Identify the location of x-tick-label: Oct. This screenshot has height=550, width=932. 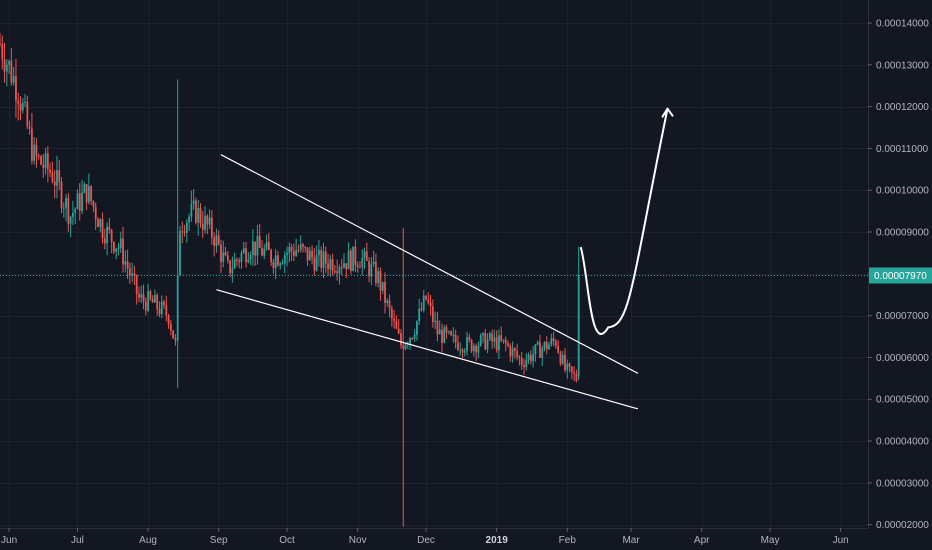
(287, 540).